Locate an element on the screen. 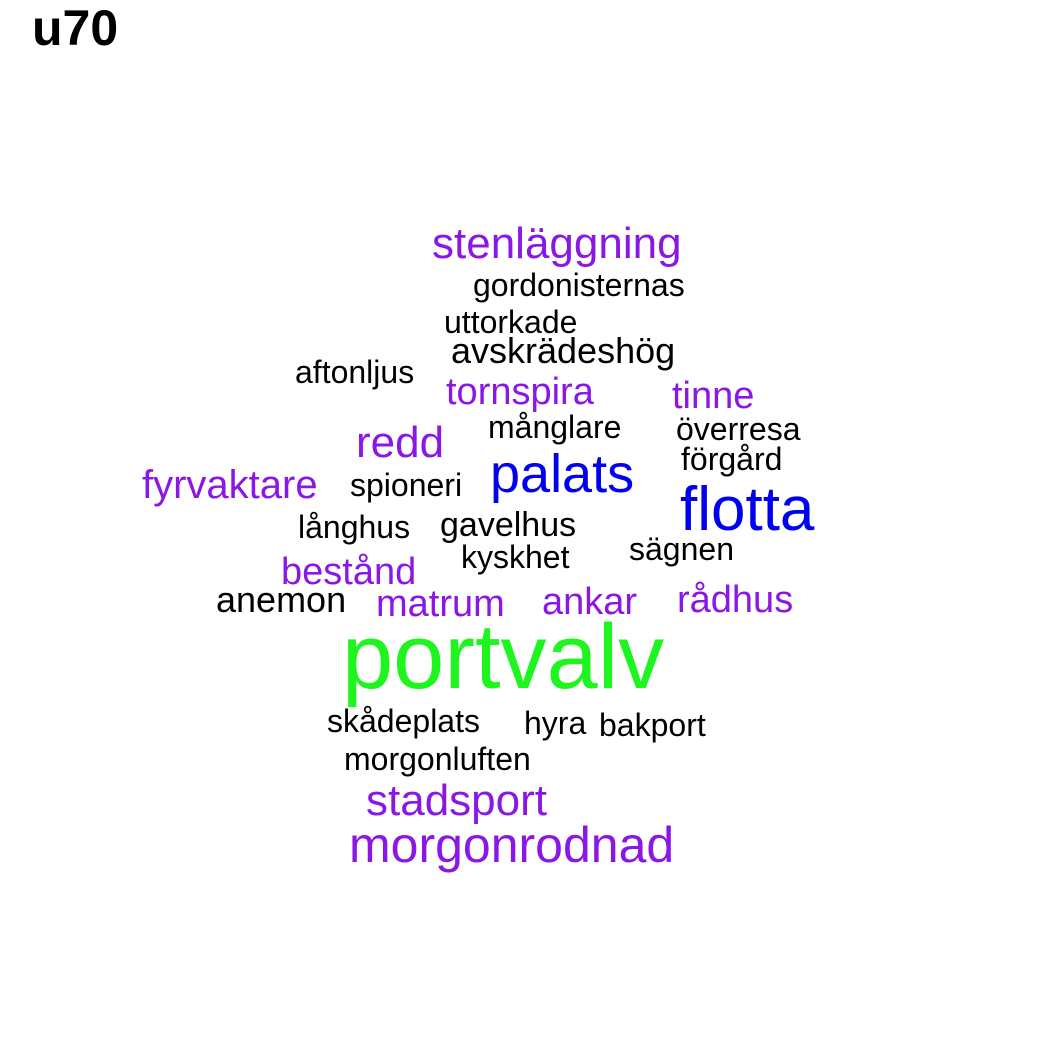 The width and height of the screenshot is (1050, 1050). word-12: ankar is located at coordinates (589, 602).